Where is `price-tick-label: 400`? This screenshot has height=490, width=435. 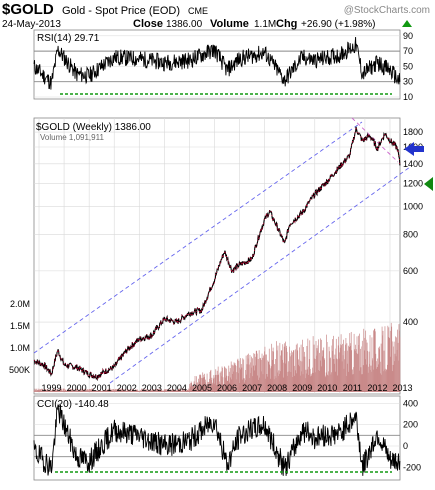 price-tick-label: 400 is located at coordinates (410, 322).